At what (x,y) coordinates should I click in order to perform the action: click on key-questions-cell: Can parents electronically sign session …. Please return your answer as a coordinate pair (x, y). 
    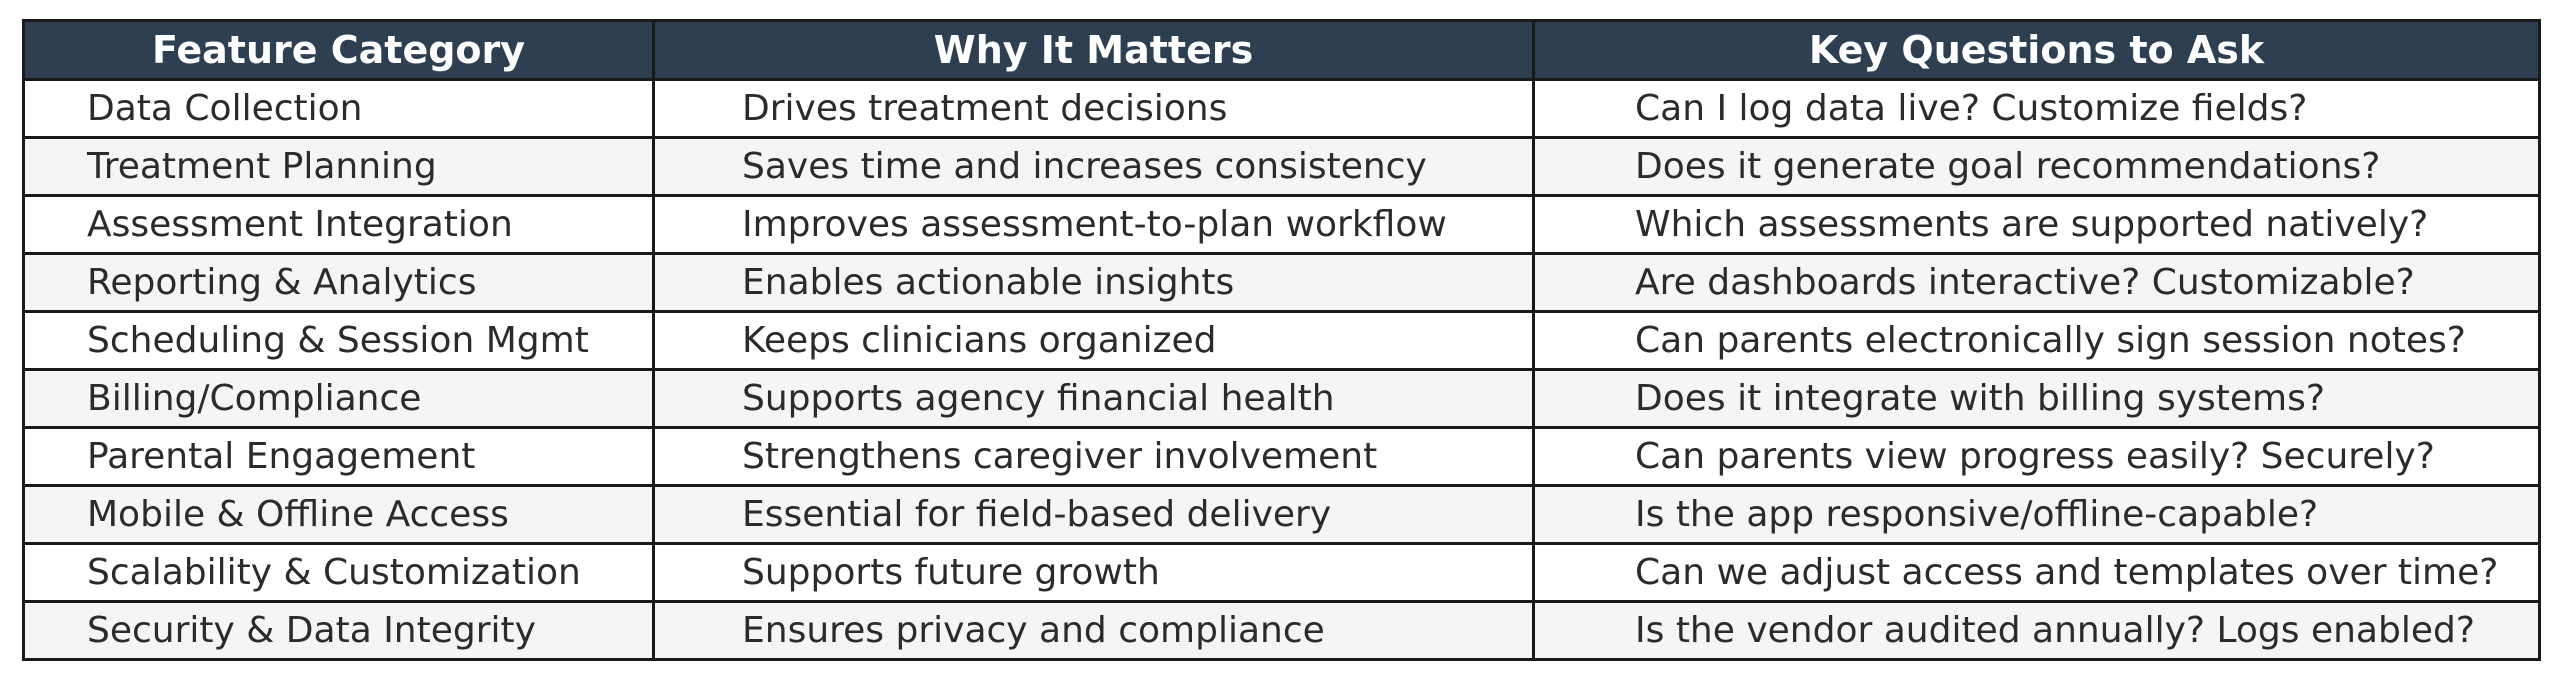
    Looking at the image, I should click on (2036, 340).